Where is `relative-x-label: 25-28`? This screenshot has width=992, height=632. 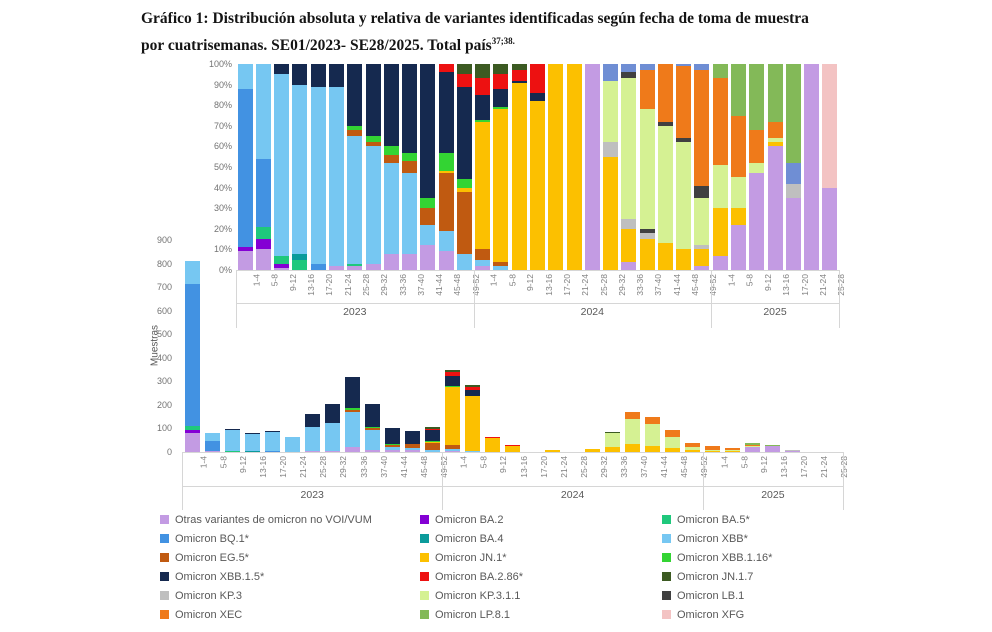
relative-x-label: 25-28 is located at coordinates (365, 285).